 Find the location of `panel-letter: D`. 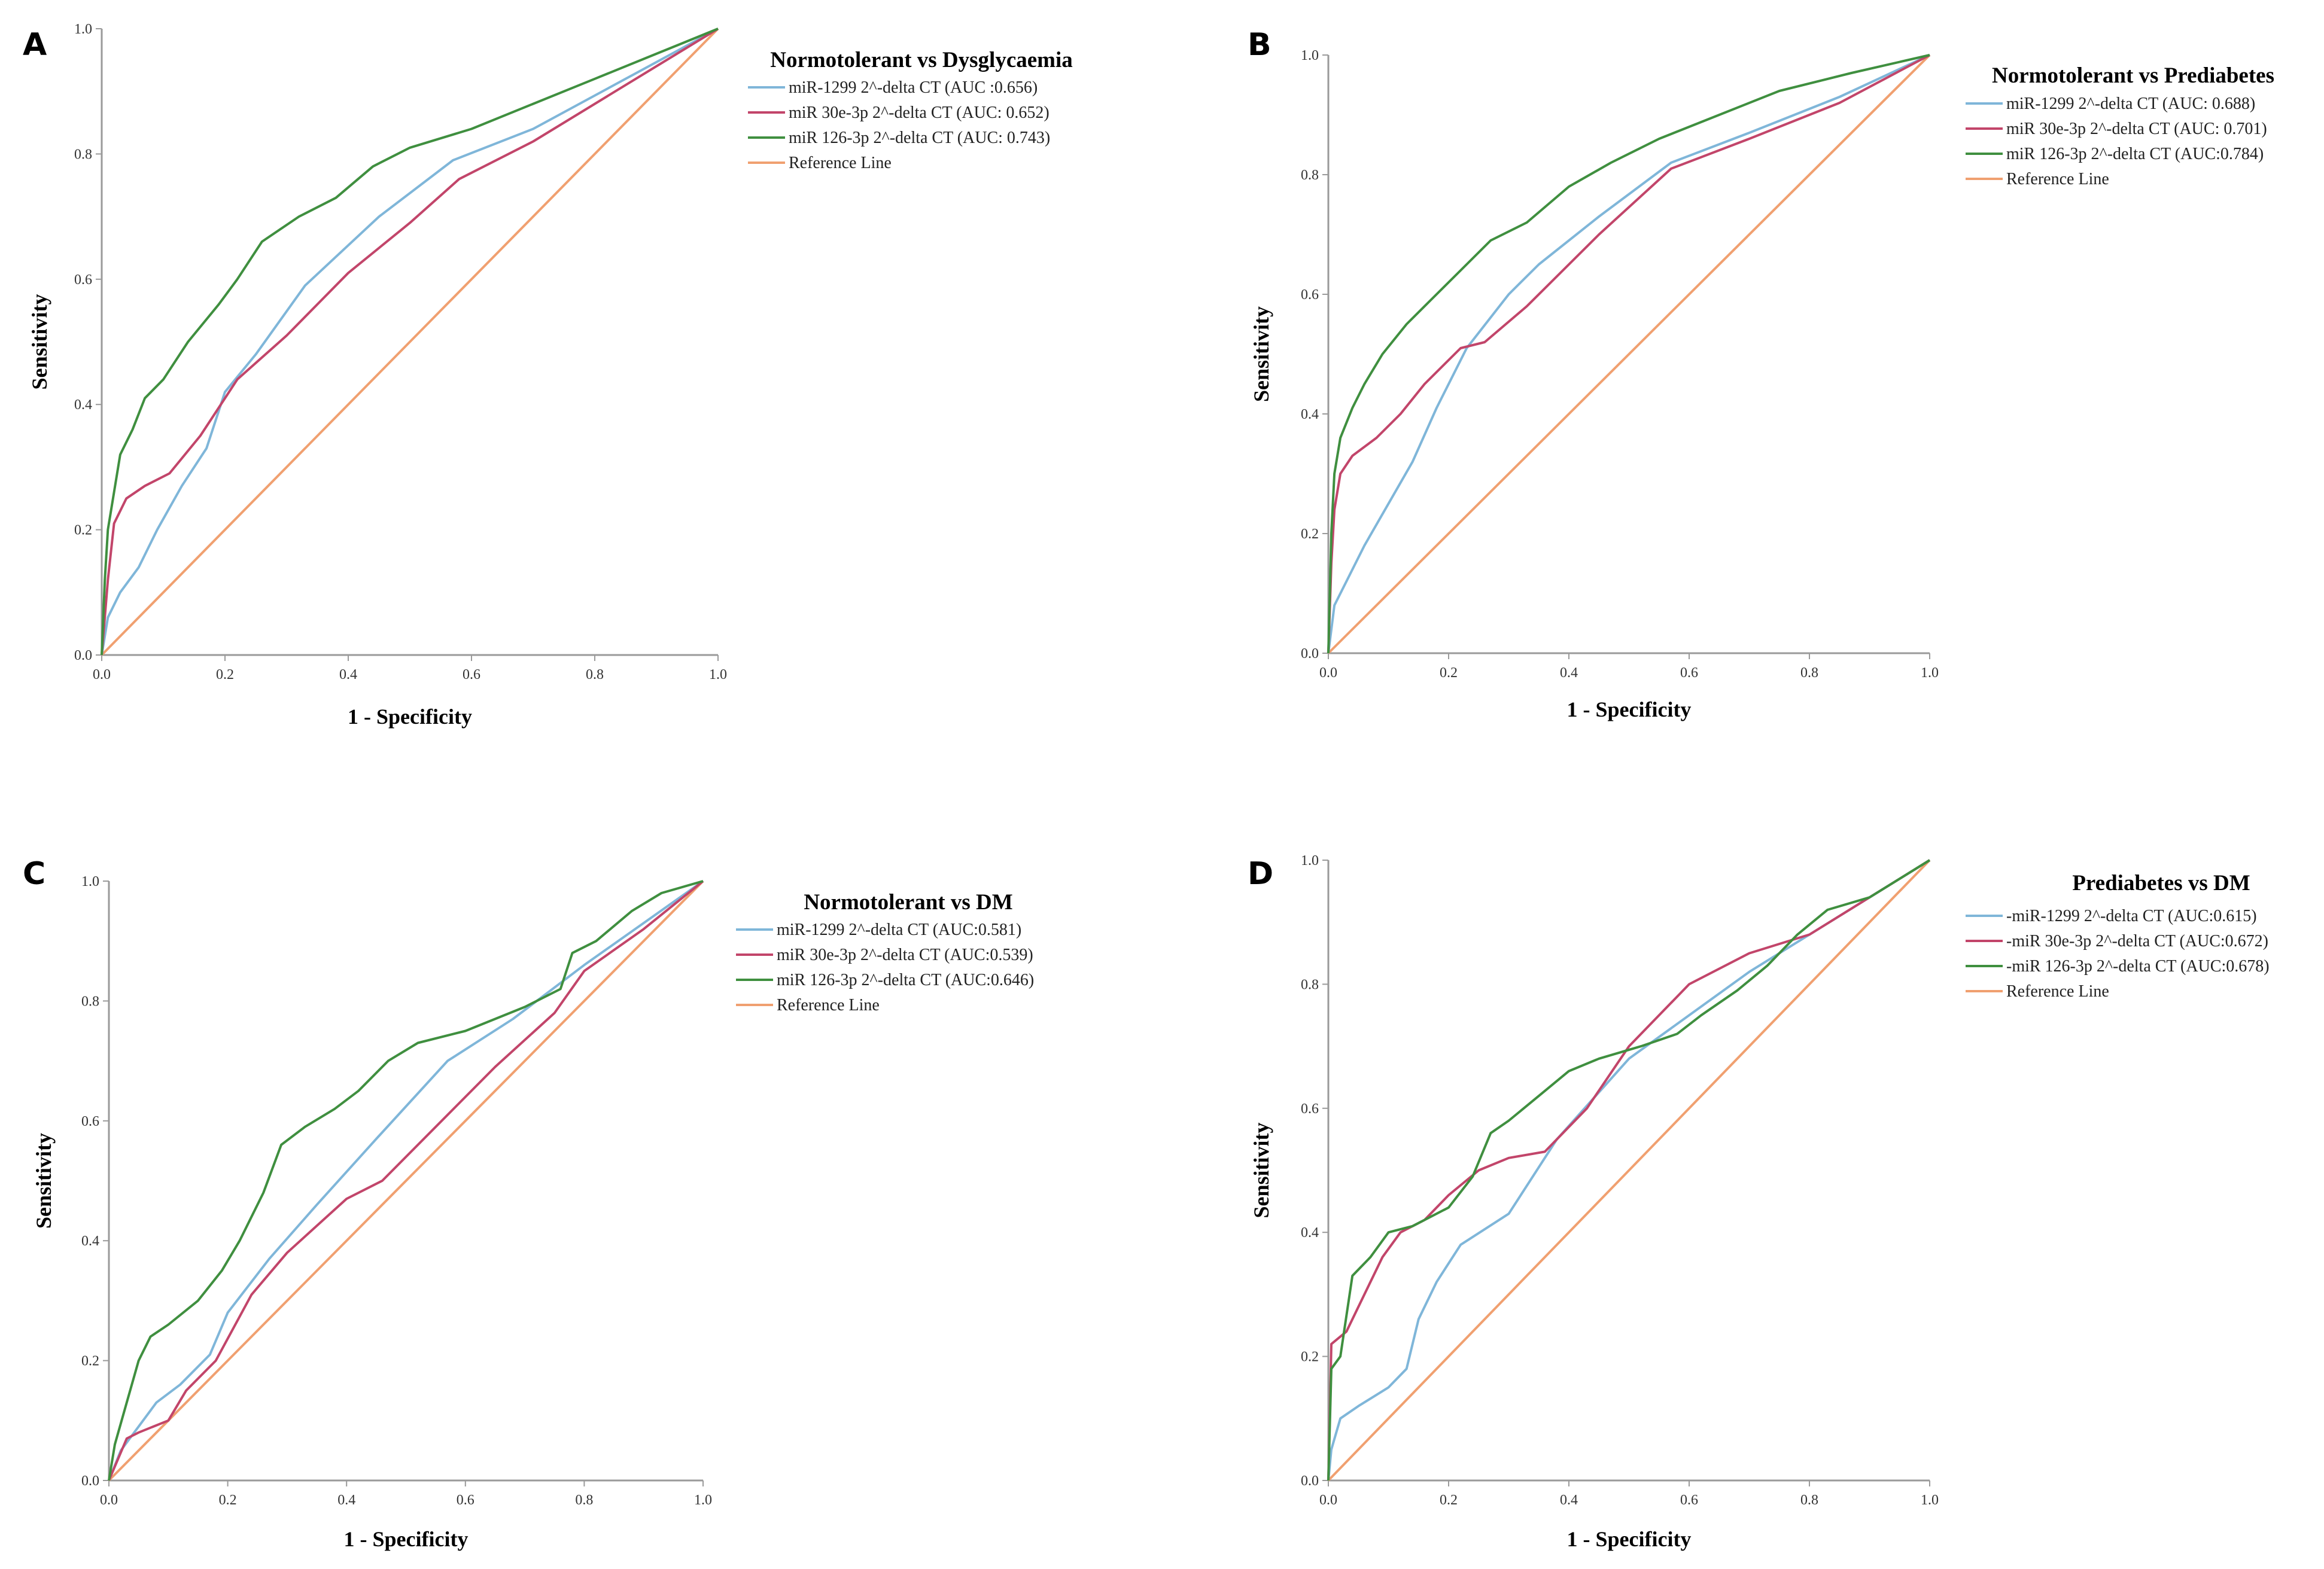

panel-letter: D is located at coordinates (1261, 874).